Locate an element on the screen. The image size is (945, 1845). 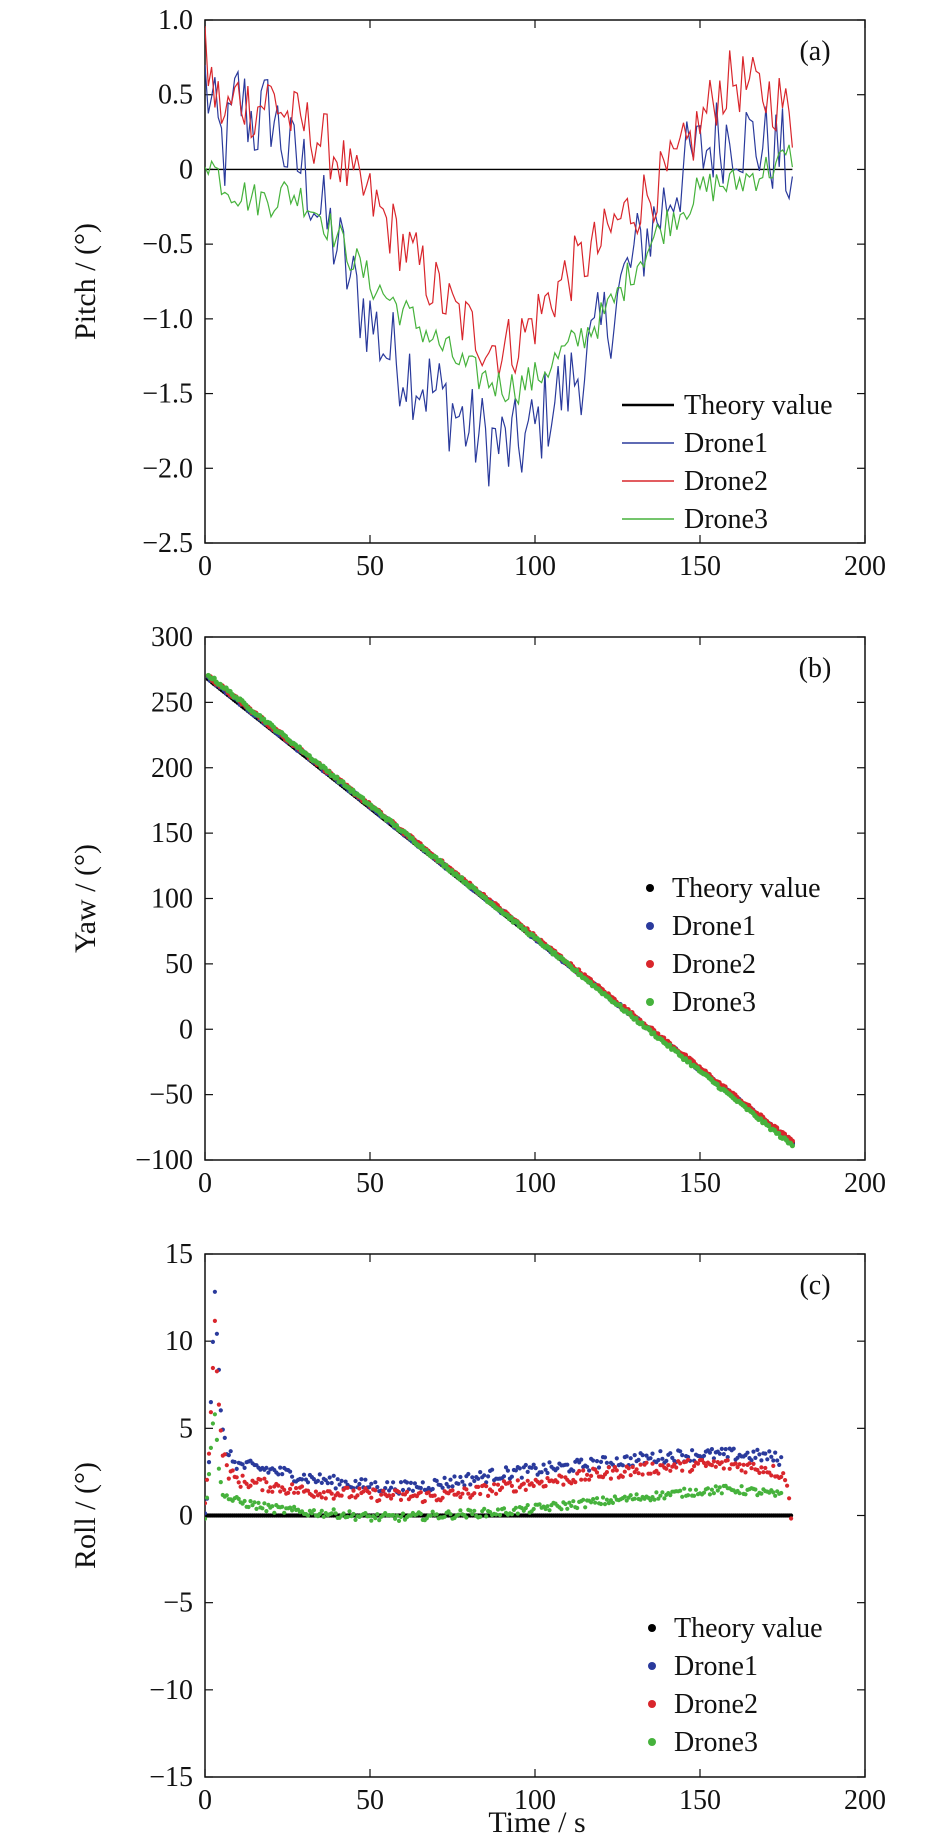
legend-theory-value-swatch is located at coordinates (652, 1628).